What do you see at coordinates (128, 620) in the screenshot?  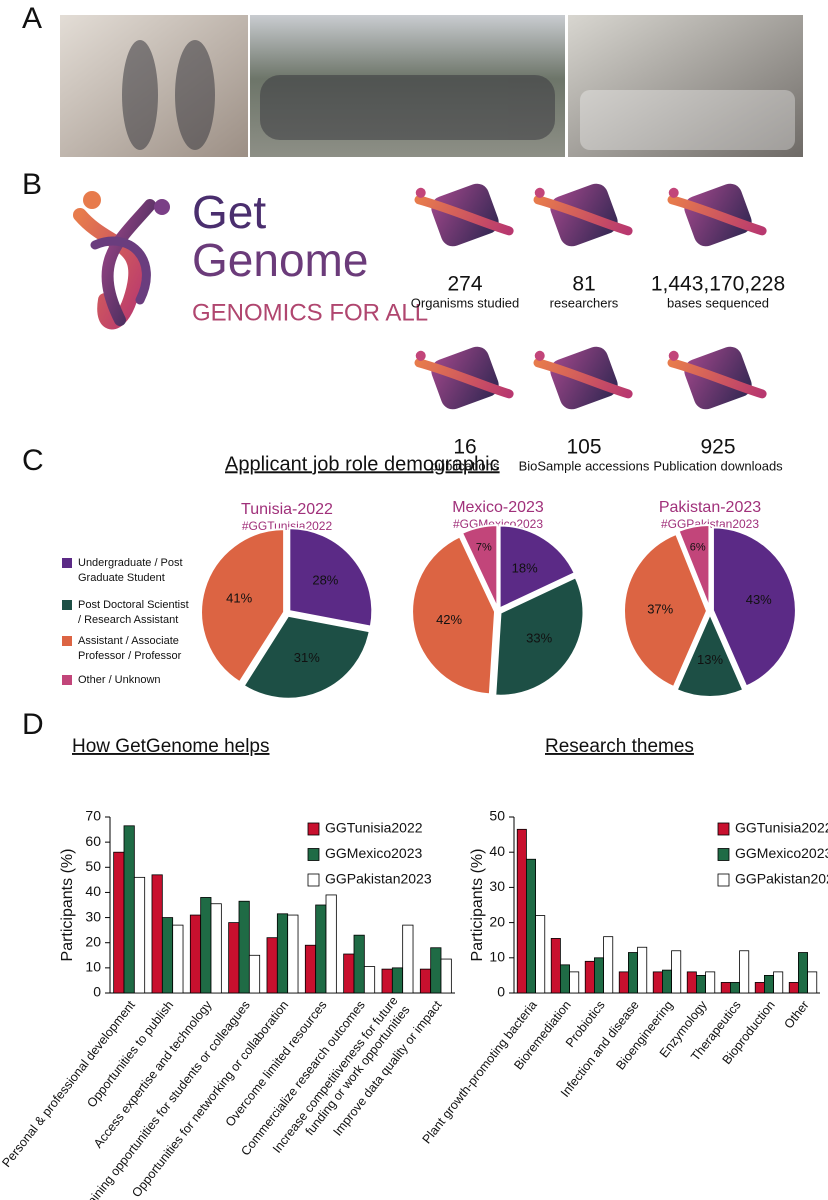 I see `legend-line: / Research Assistant` at bounding box center [128, 620].